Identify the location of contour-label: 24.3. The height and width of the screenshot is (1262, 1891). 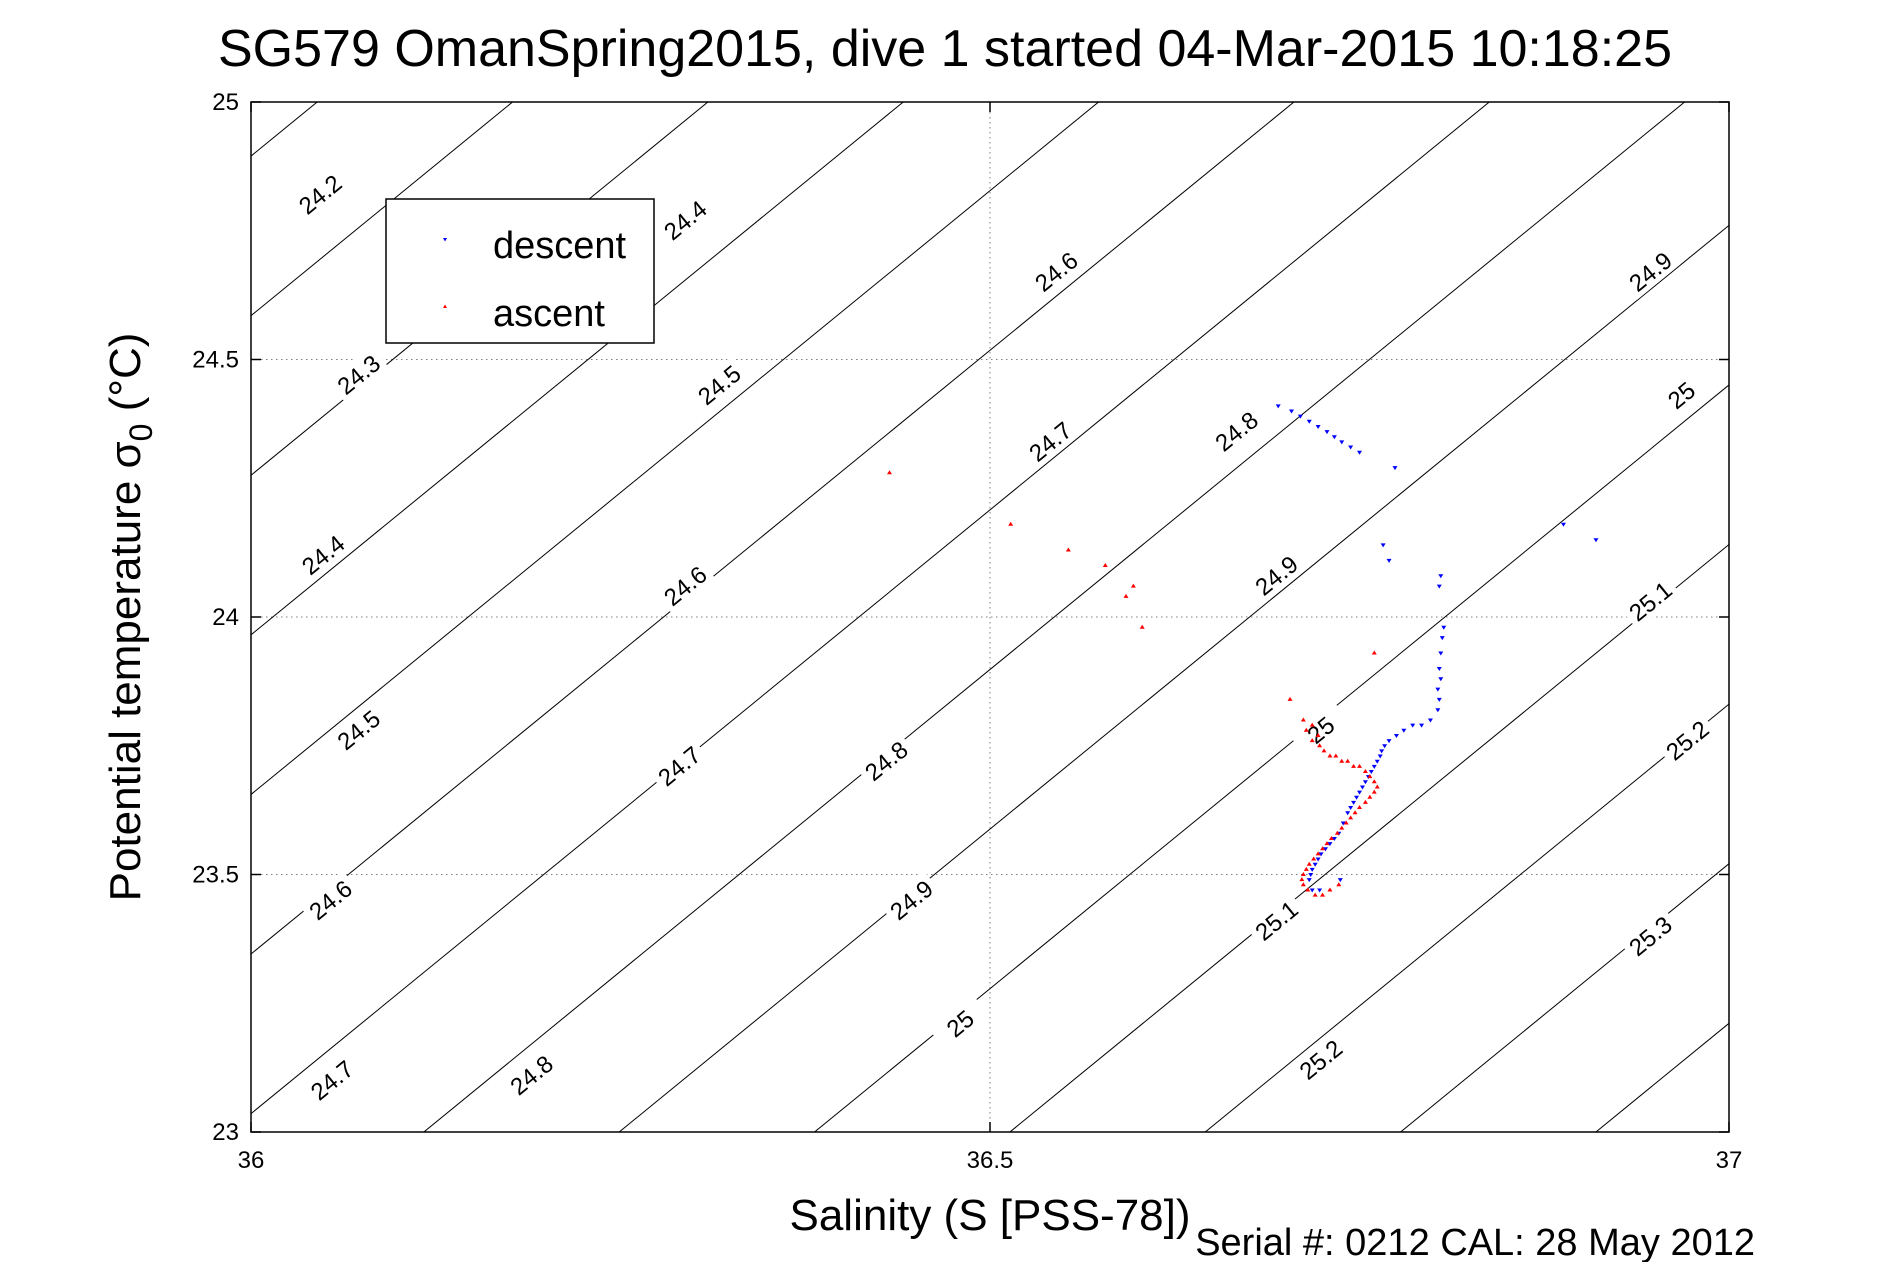
(358, 374).